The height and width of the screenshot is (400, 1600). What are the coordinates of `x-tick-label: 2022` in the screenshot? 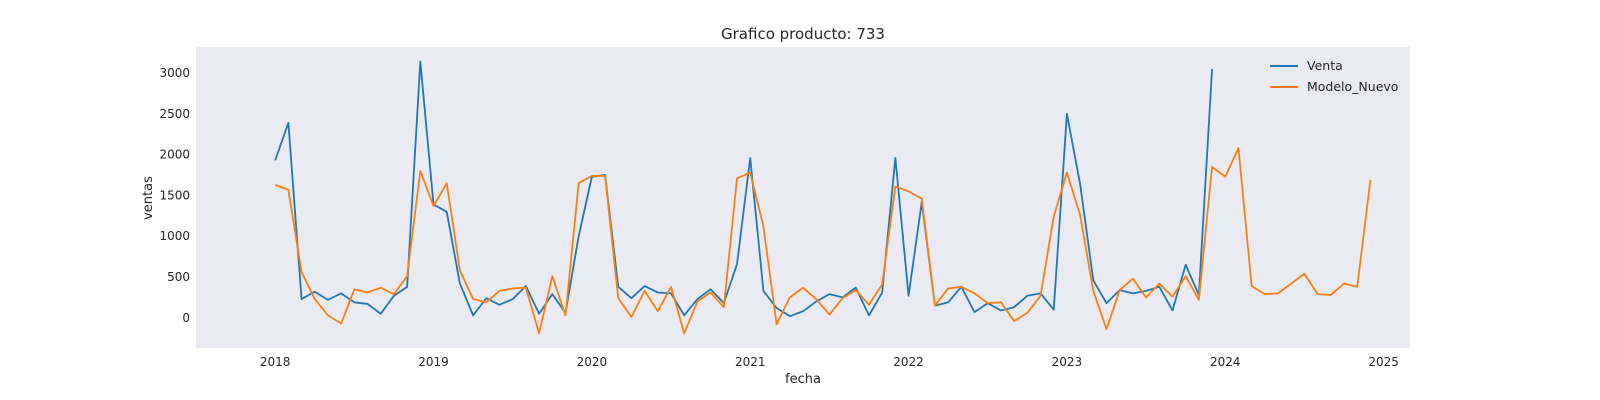 It's located at (908, 362).